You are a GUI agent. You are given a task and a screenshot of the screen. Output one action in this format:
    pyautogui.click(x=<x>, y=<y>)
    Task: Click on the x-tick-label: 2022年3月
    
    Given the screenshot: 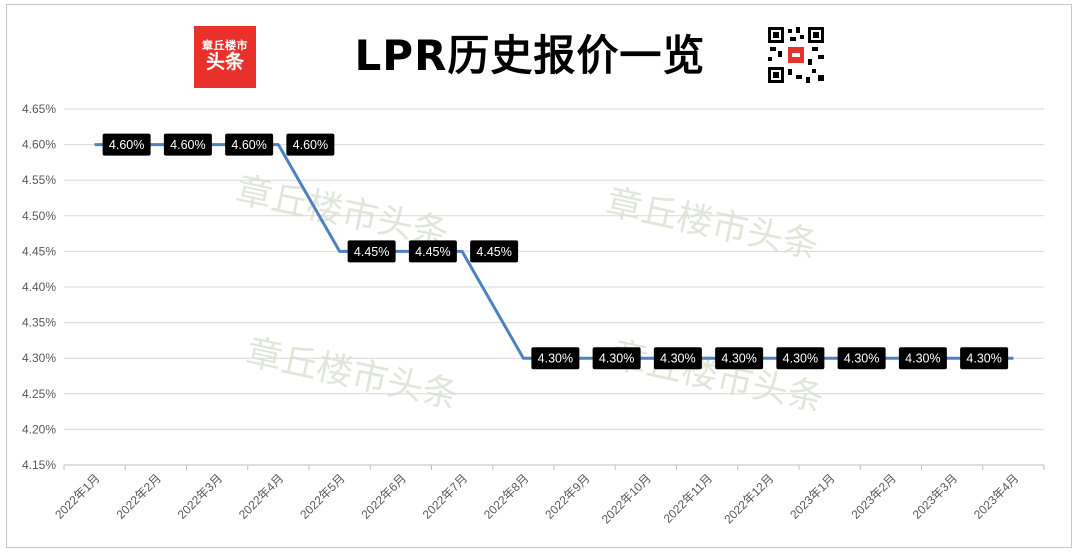 What is the action you would take?
    pyautogui.click(x=200, y=496)
    